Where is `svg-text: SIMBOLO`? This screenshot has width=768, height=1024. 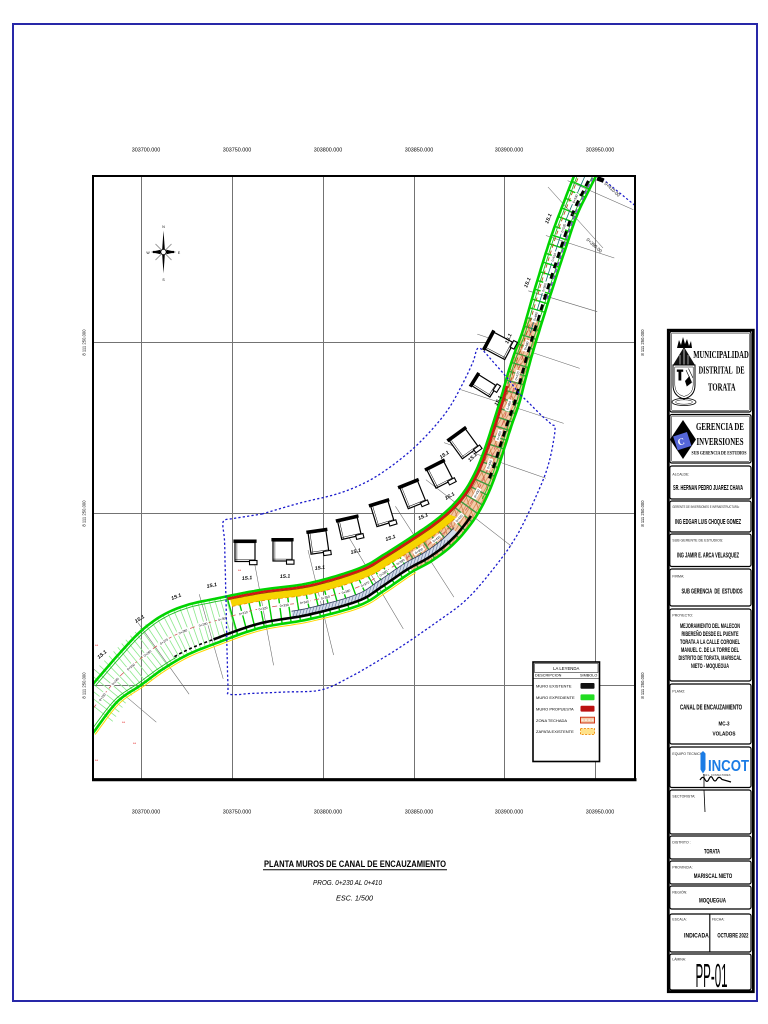 svg-text: SIMBOLO is located at coordinates (588, 676).